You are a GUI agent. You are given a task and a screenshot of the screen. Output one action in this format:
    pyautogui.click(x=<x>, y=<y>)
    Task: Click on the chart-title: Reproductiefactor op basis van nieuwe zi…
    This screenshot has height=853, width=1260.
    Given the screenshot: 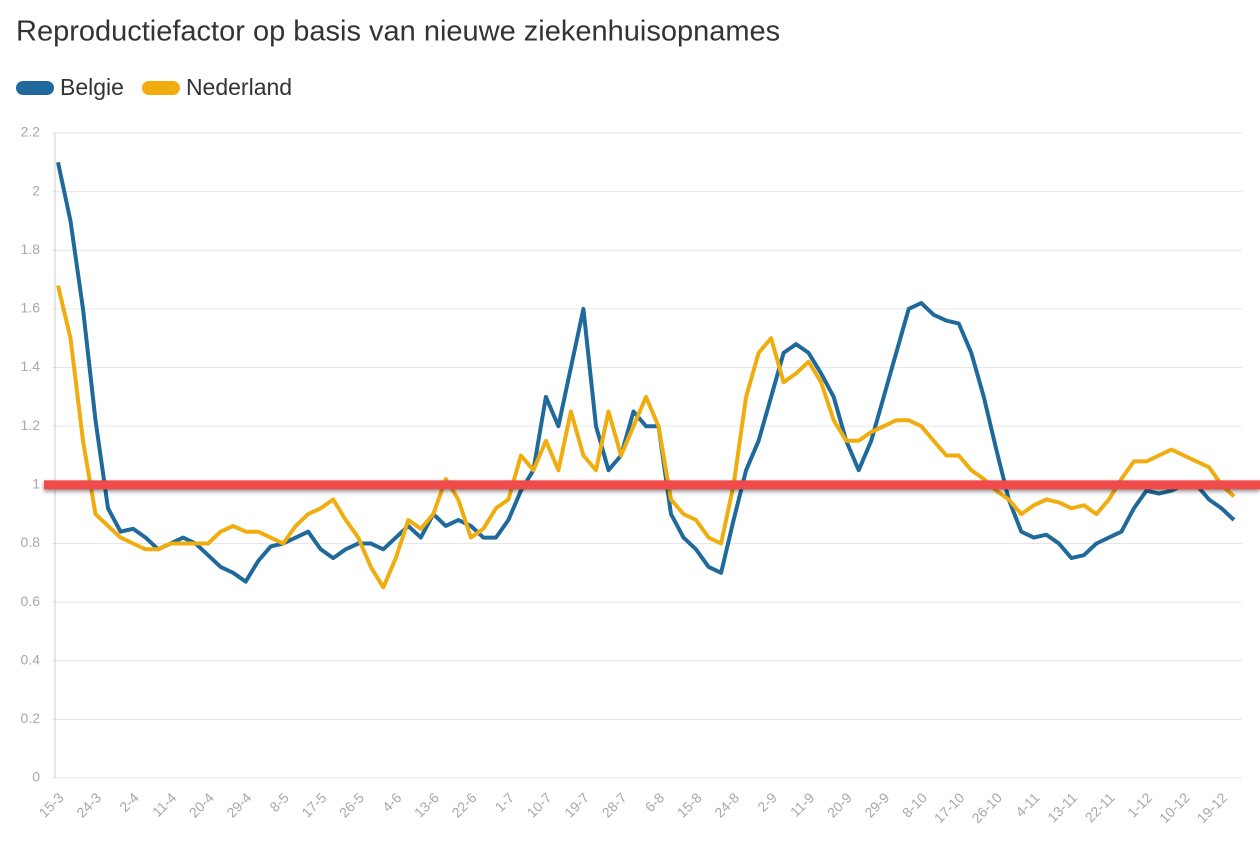 What is the action you would take?
    pyautogui.click(x=398, y=32)
    